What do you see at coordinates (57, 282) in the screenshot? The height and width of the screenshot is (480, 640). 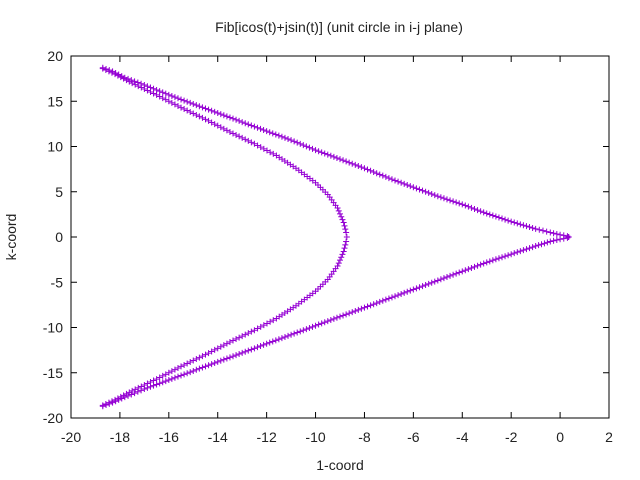 I see `y-tick-label: -5` at bounding box center [57, 282].